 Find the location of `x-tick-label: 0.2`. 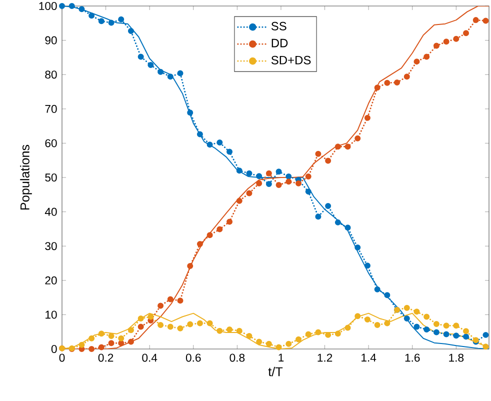

x-tick-label: 0.2 is located at coordinates (106, 358).